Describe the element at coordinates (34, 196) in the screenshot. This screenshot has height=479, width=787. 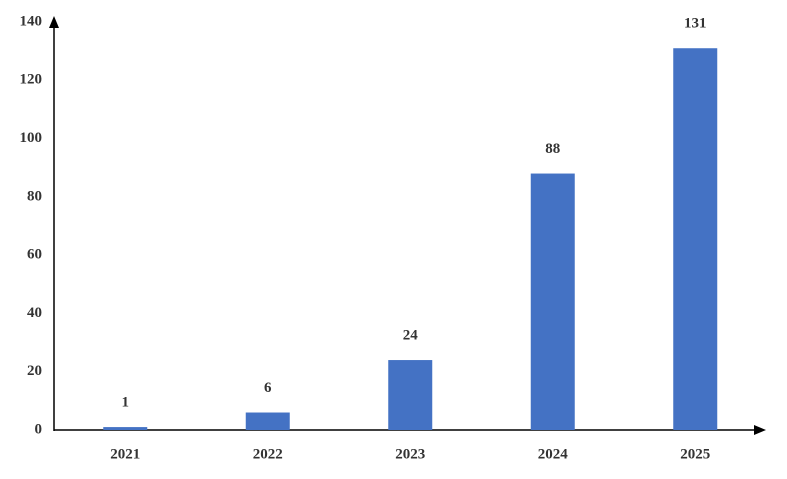
I see `y-tick-label: 80` at that location.